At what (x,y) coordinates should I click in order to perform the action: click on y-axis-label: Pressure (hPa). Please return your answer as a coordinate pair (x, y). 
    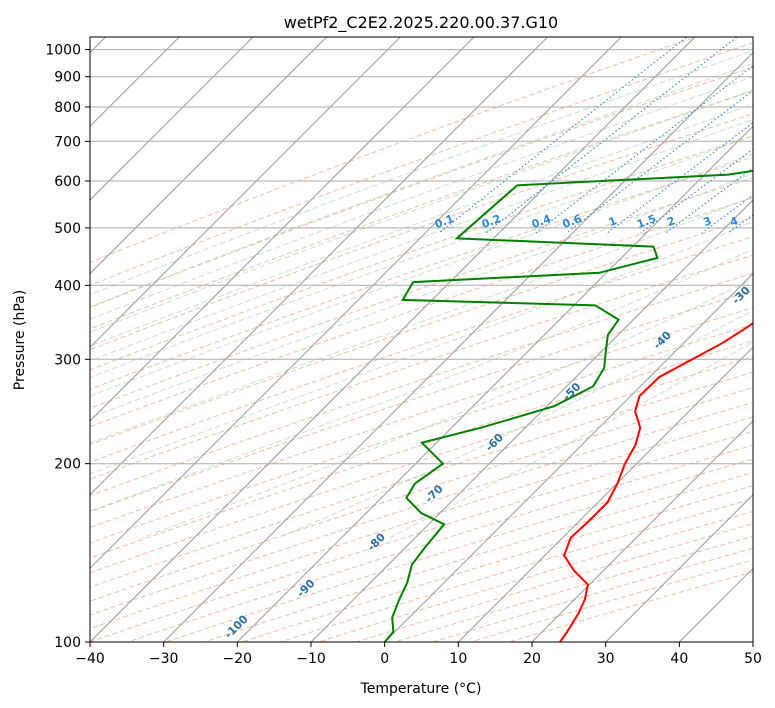
    Looking at the image, I should click on (20, 340).